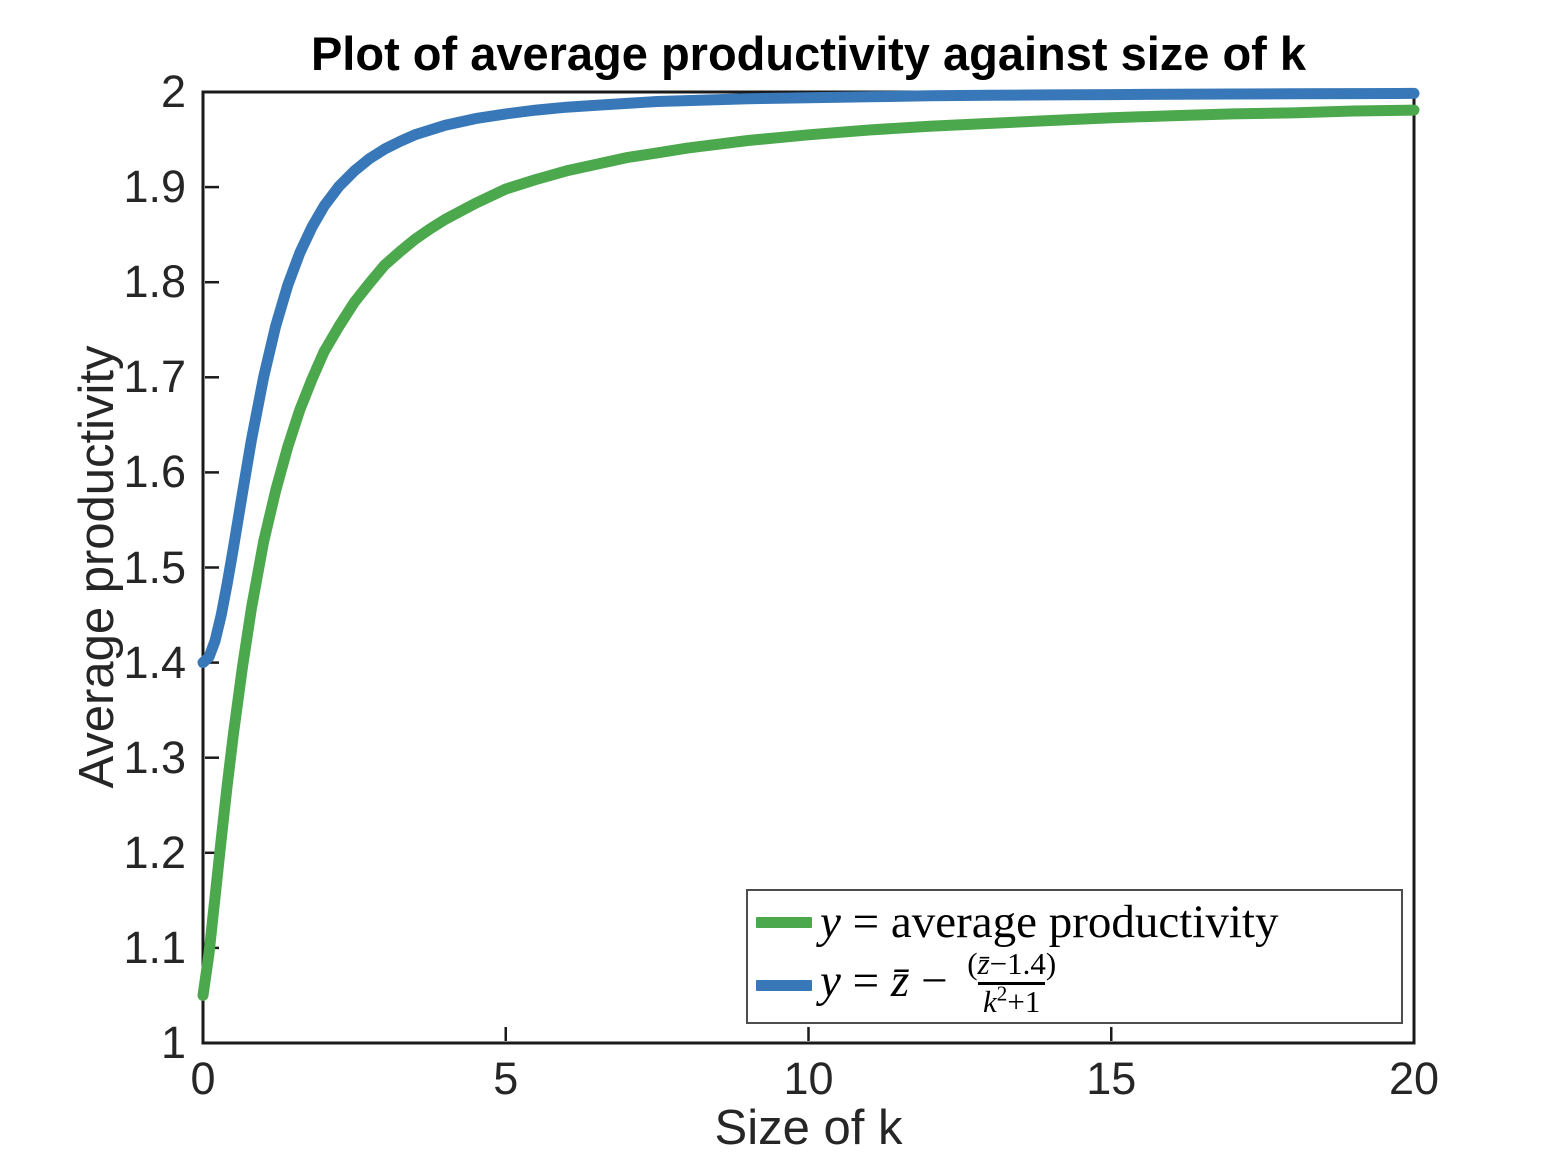  I want to click on fraction-denominator: k2+1, so click(1012, 1000).